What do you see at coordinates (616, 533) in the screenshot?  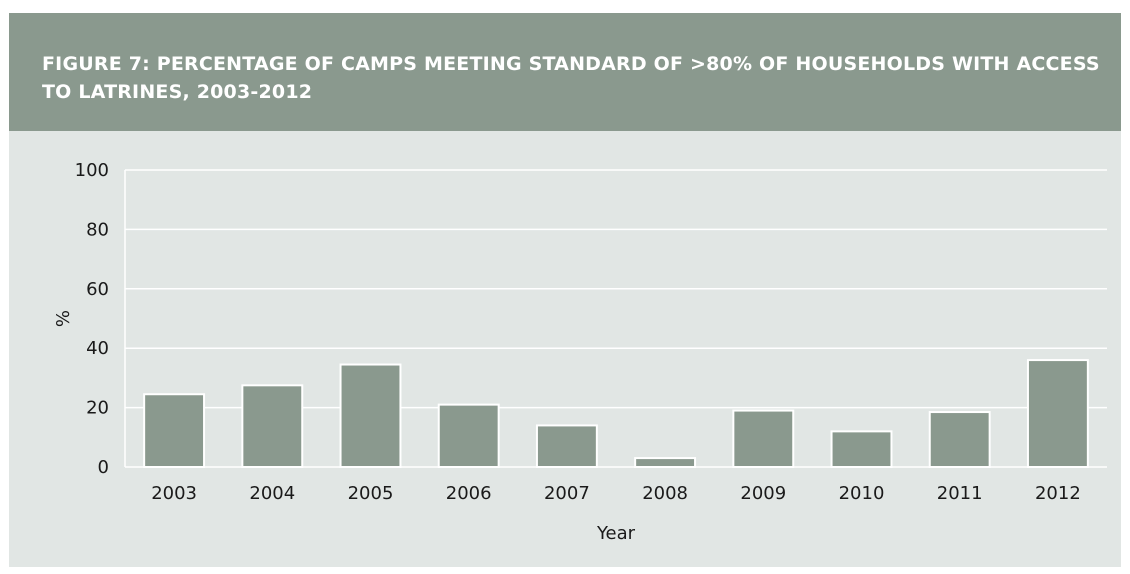 I see `x-axis-label: Year` at bounding box center [616, 533].